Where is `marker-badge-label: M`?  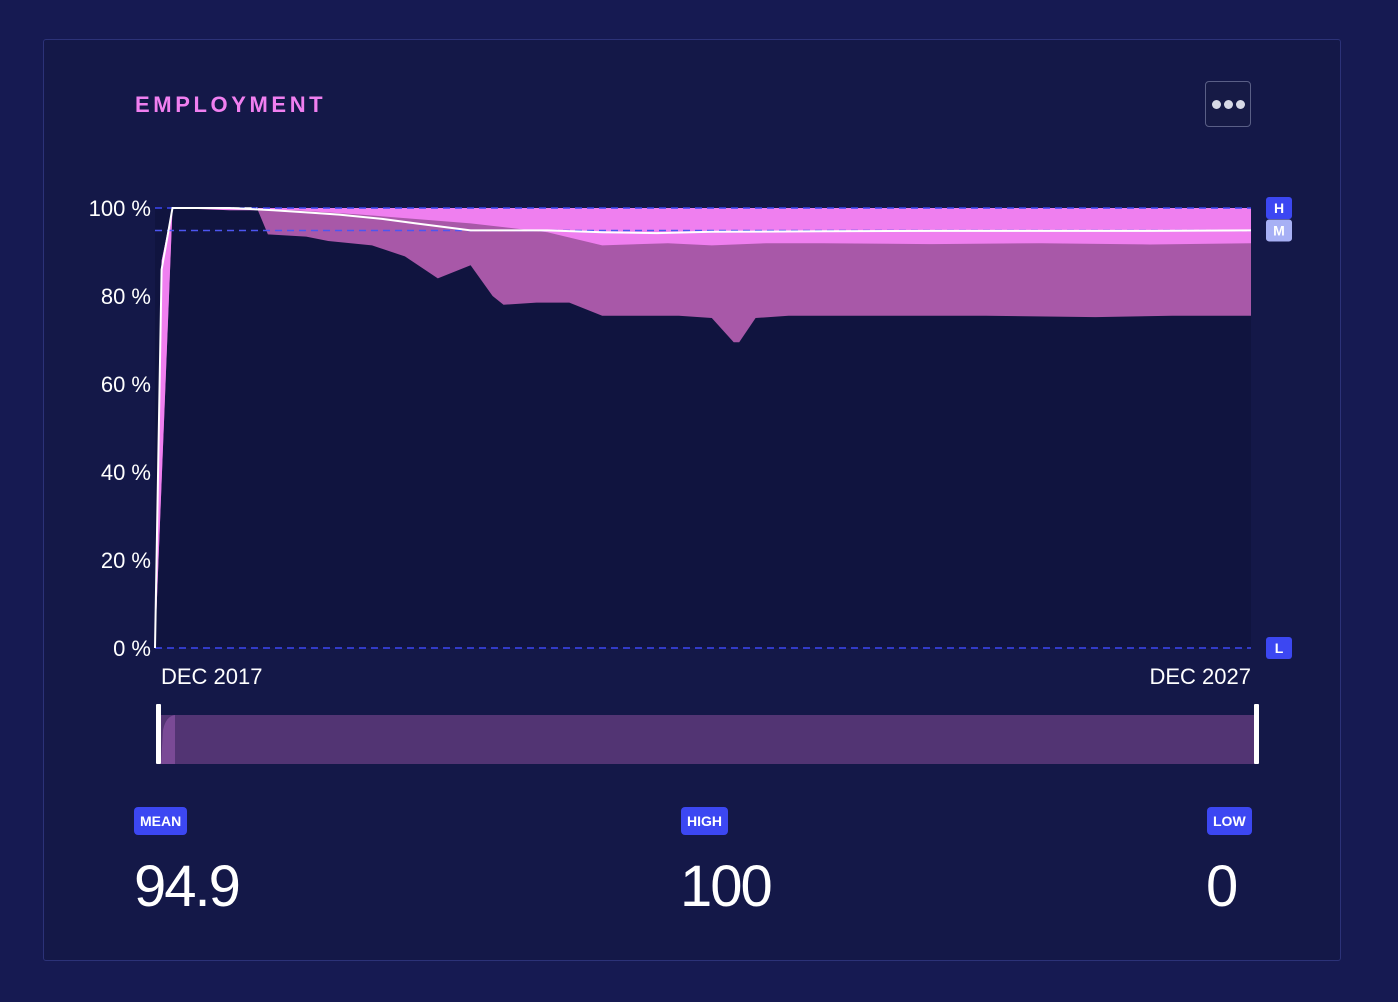 marker-badge-label: M is located at coordinates (1279, 230).